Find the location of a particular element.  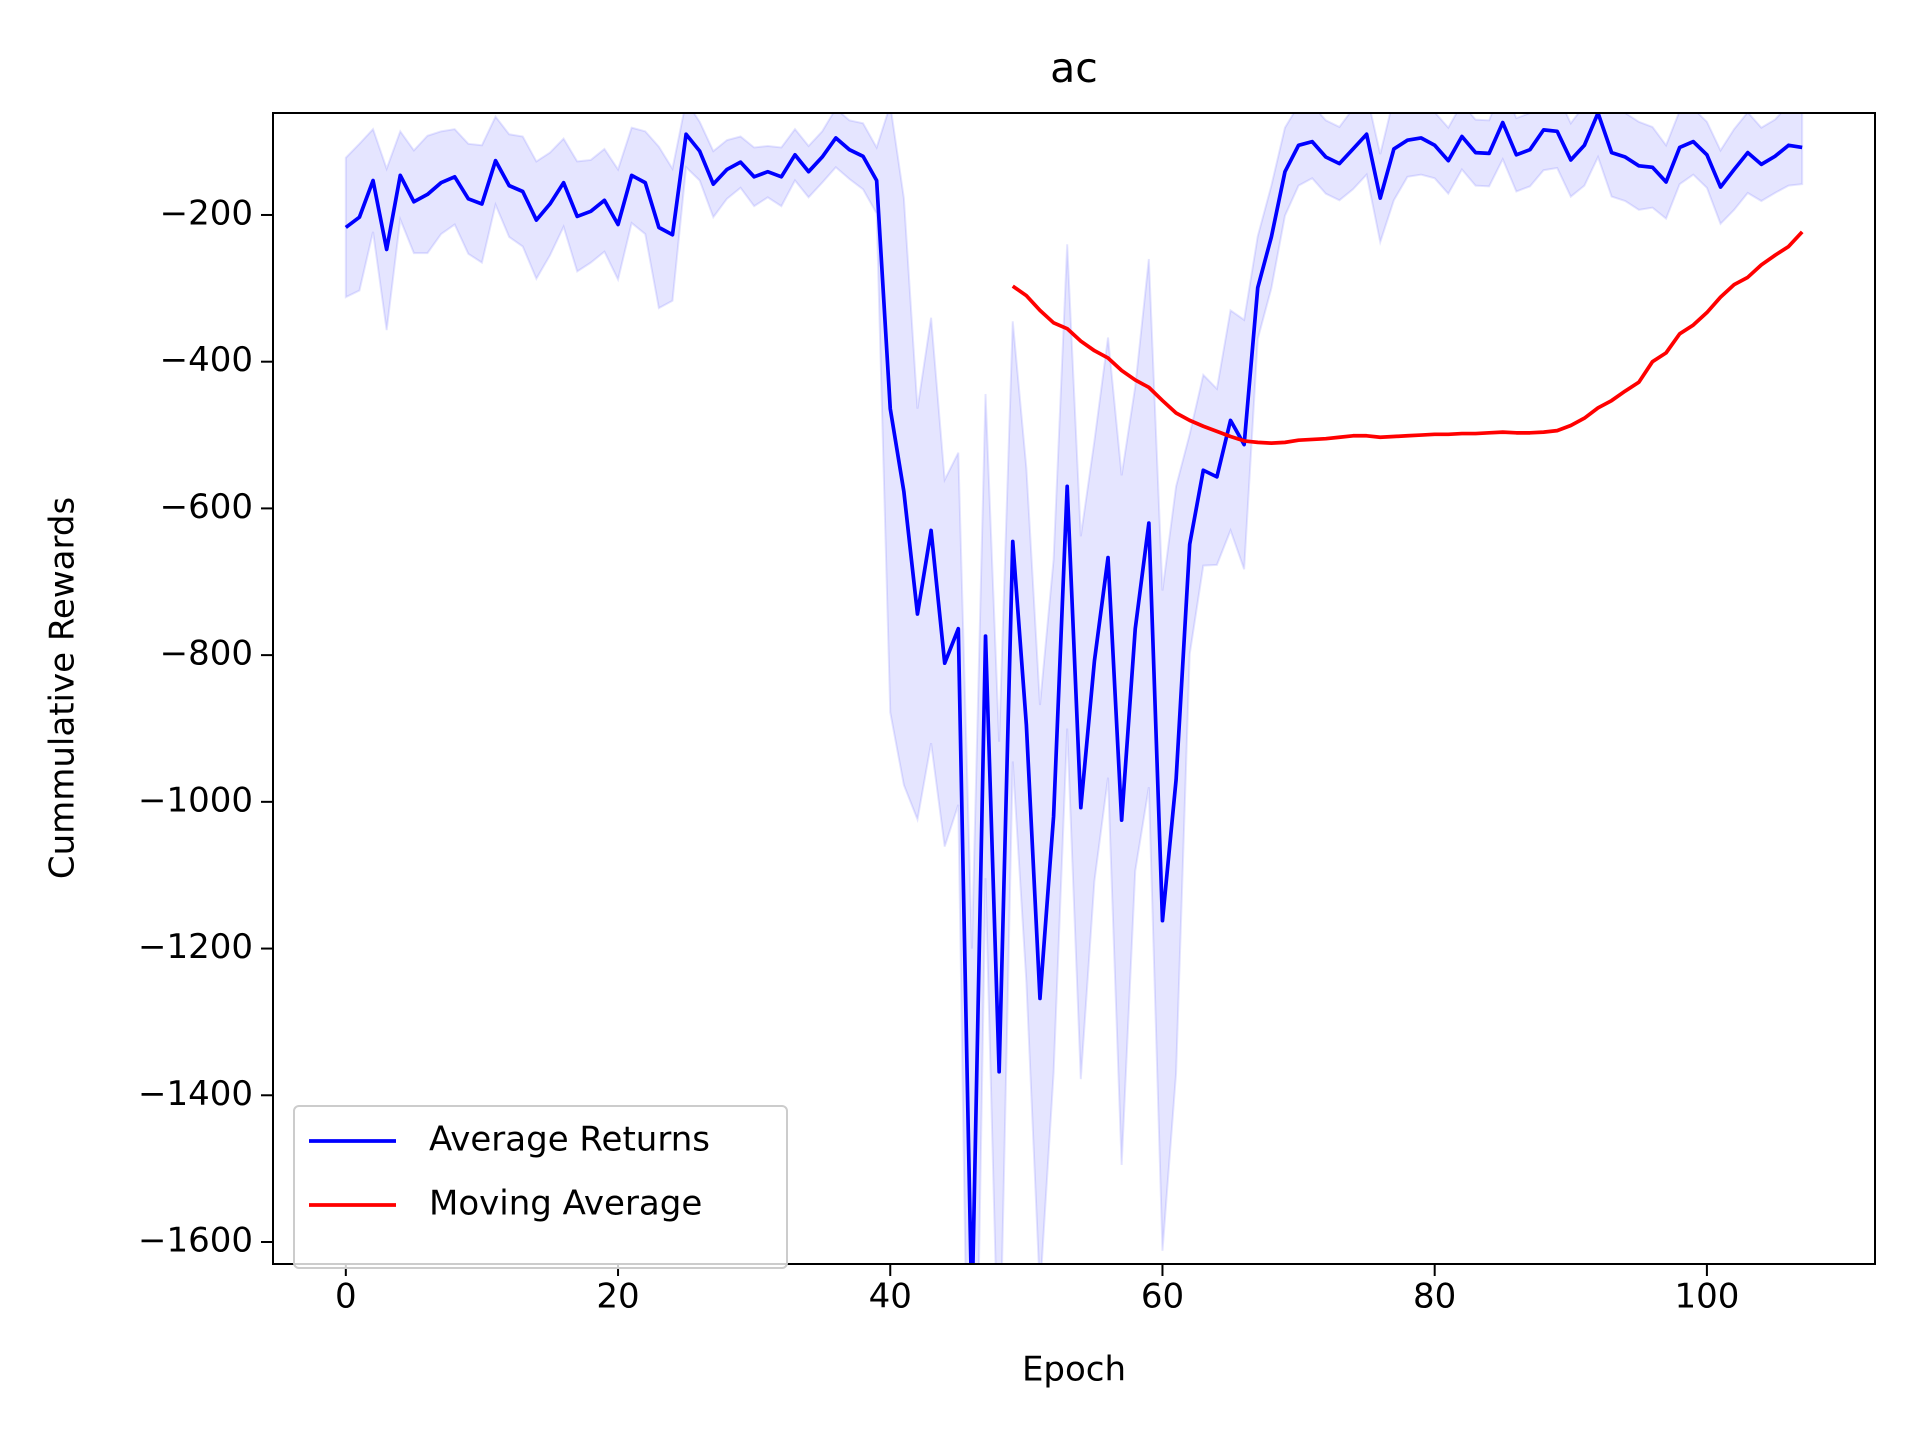

x-tick-label: 20 is located at coordinates (617, 1297).